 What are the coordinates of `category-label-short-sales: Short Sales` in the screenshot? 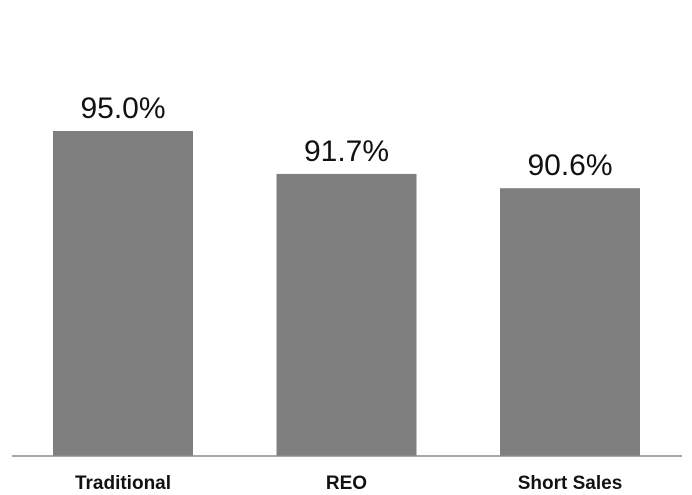 It's located at (570, 483).